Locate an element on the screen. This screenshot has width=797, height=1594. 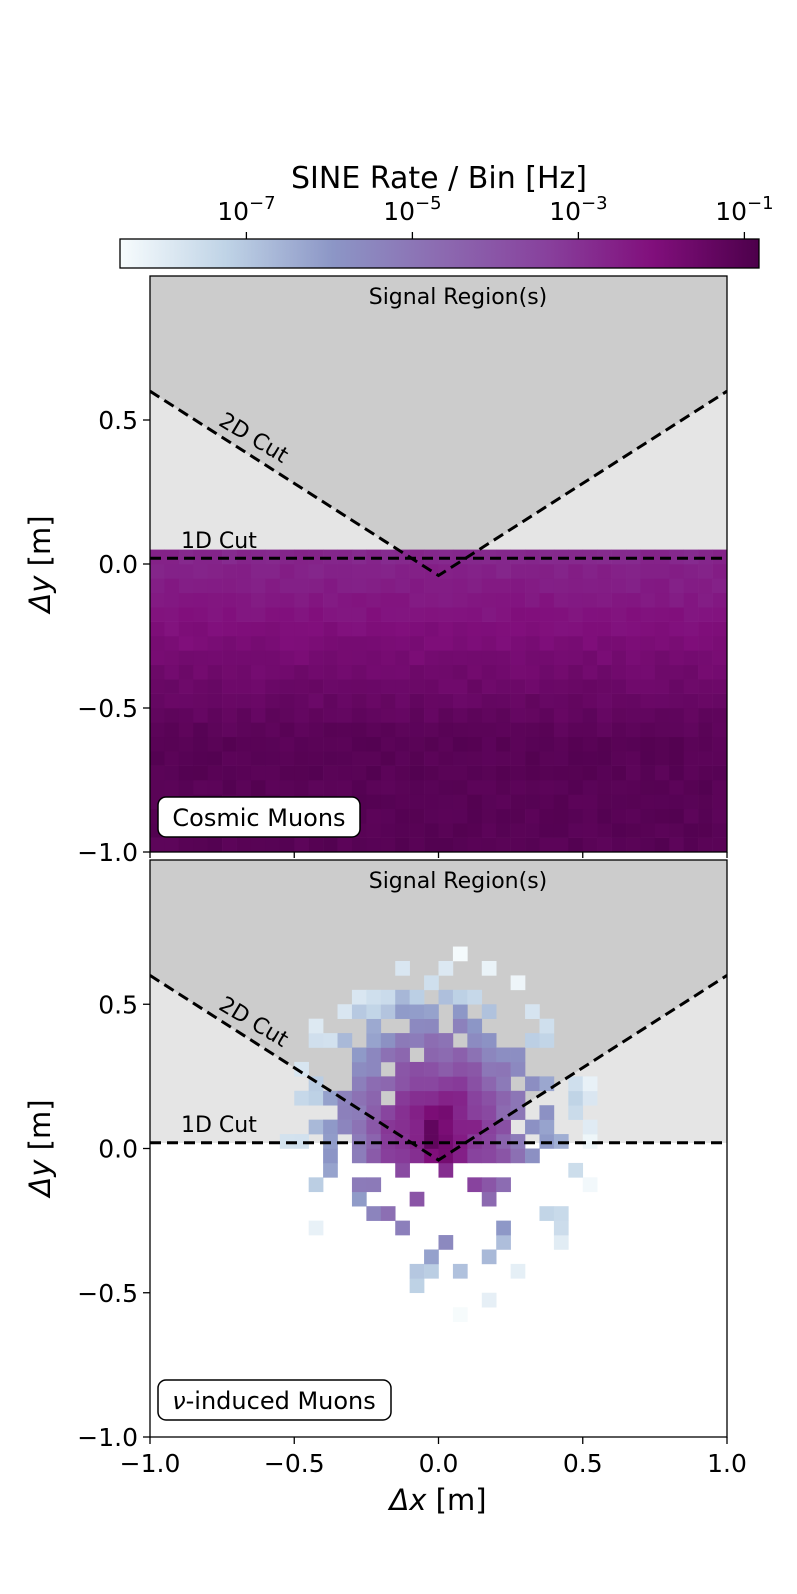
colorbar: SINE Rate / Bin [Hz] 10−7 10−5 10−3 10−1 is located at coordinates (446, 215).